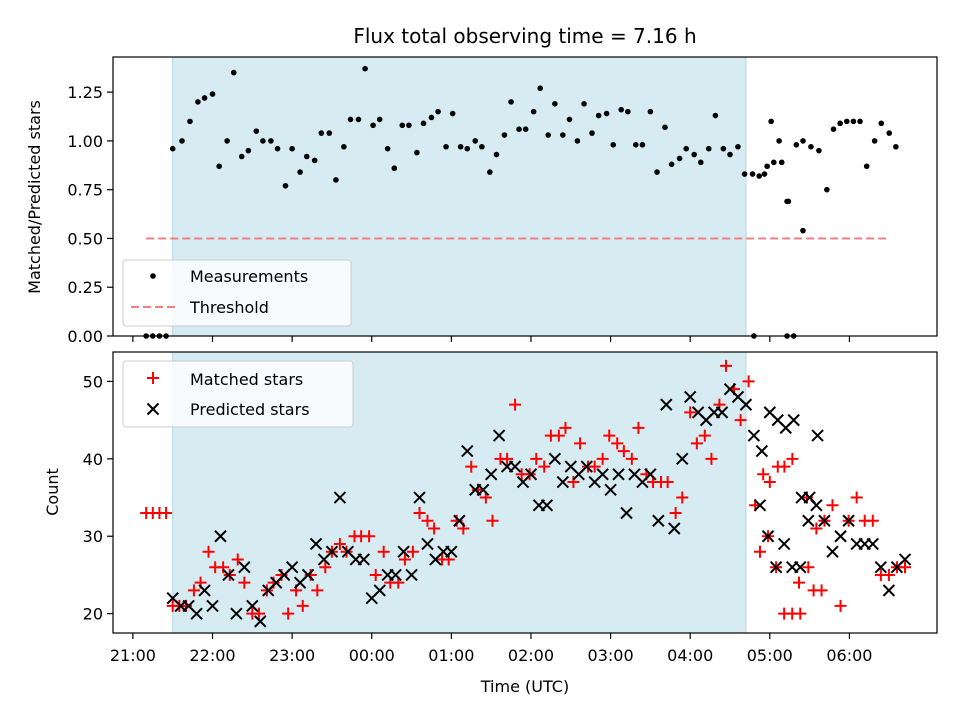  What do you see at coordinates (85, 336) in the screenshot?
I see `top-y-tick-label: 0.00` at bounding box center [85, 336].